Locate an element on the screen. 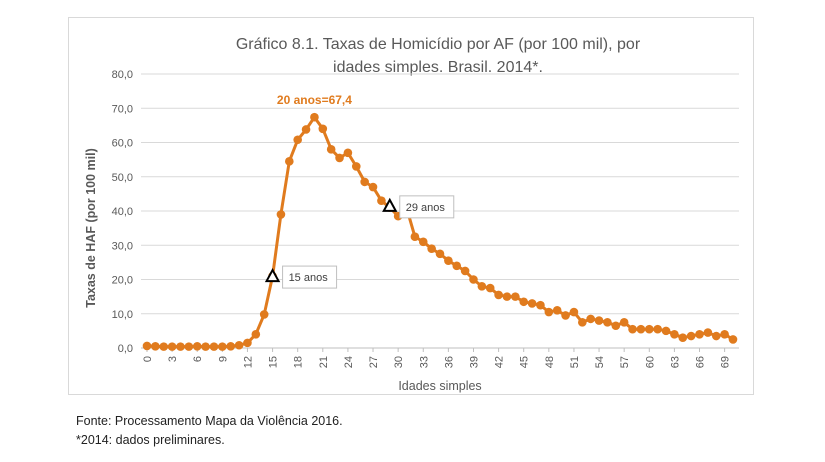  x-tick-label: 48 is located at coordinates (550, 362).